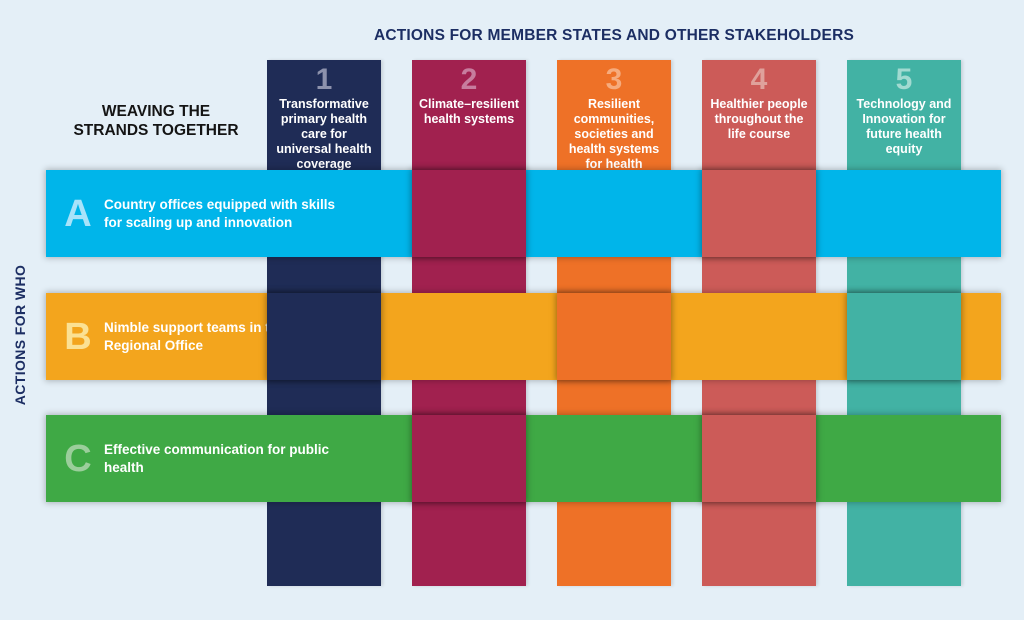  What do you see at coordinates (759, 458) in the screenshot?
I see `weave-crossing-strand4-row-c` at bounding box center [759, 458].